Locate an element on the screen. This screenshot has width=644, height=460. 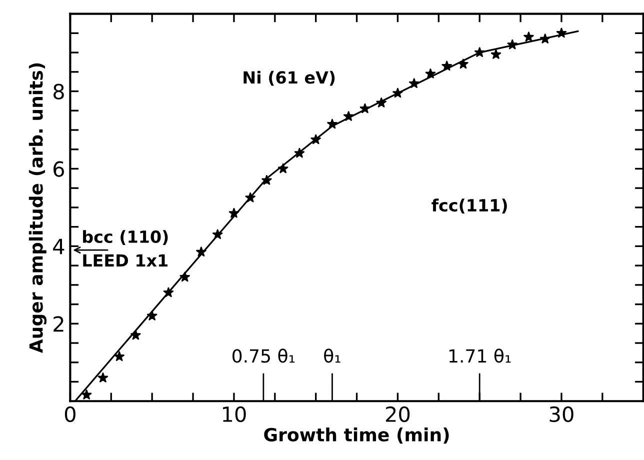
ref-line-label: 1.71 θ₁ is located at coordinates (480, 355).